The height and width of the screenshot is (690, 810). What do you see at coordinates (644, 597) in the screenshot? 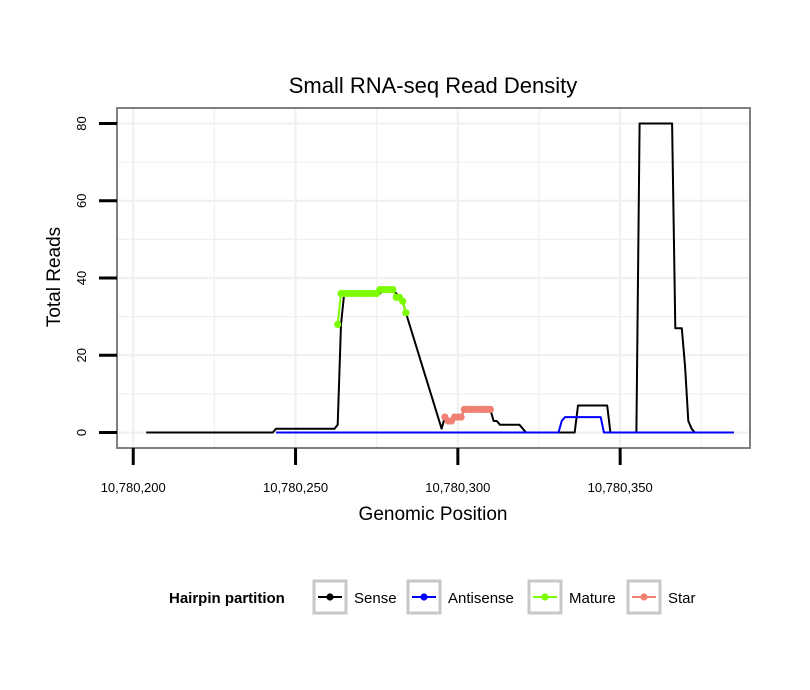
I see `legend-point-star` at bounding box center [644, 597].